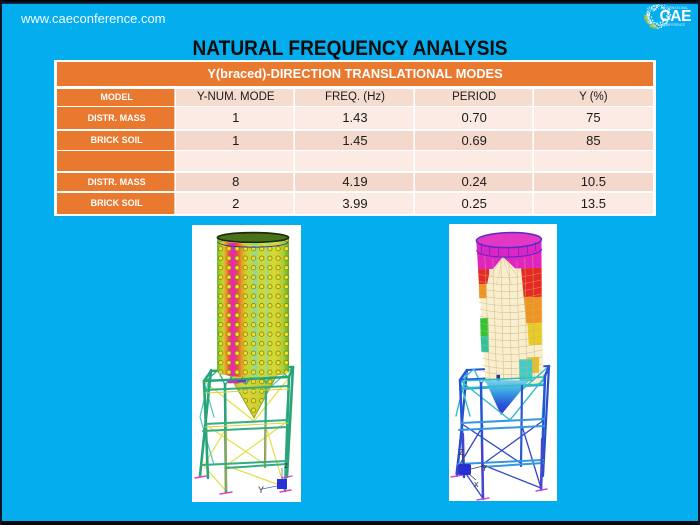 This screenshot has height=525, width=700. I want to click on svg-text: Z, so click(461, 452).